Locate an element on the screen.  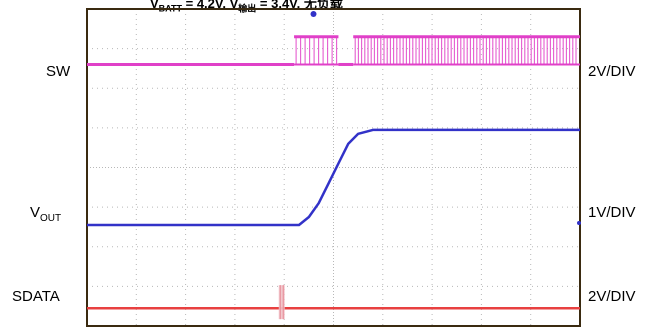
trigger-marker is located at coordinates (313, 14).